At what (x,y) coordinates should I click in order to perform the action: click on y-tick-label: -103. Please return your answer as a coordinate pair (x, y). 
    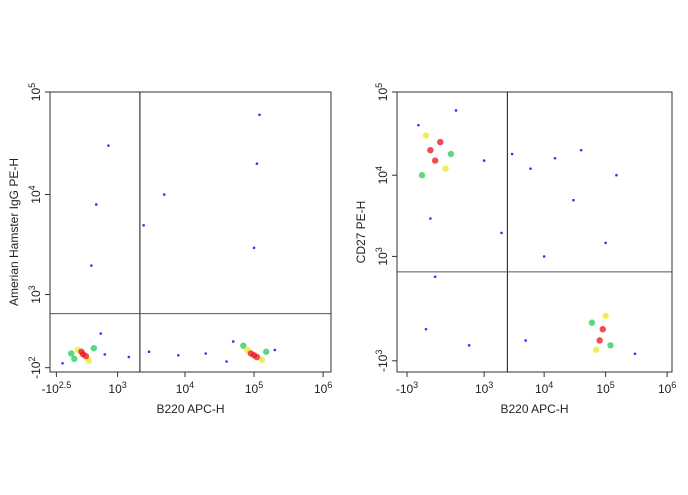
    Looking at the image, I should click on (382, 361).